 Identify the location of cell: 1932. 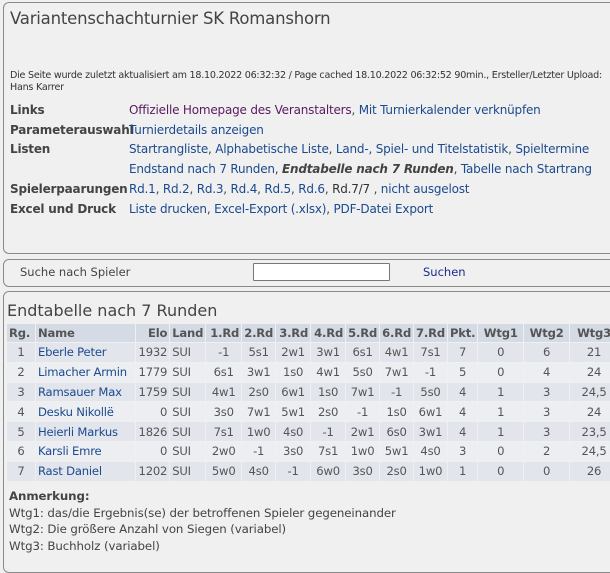
(153, 352).